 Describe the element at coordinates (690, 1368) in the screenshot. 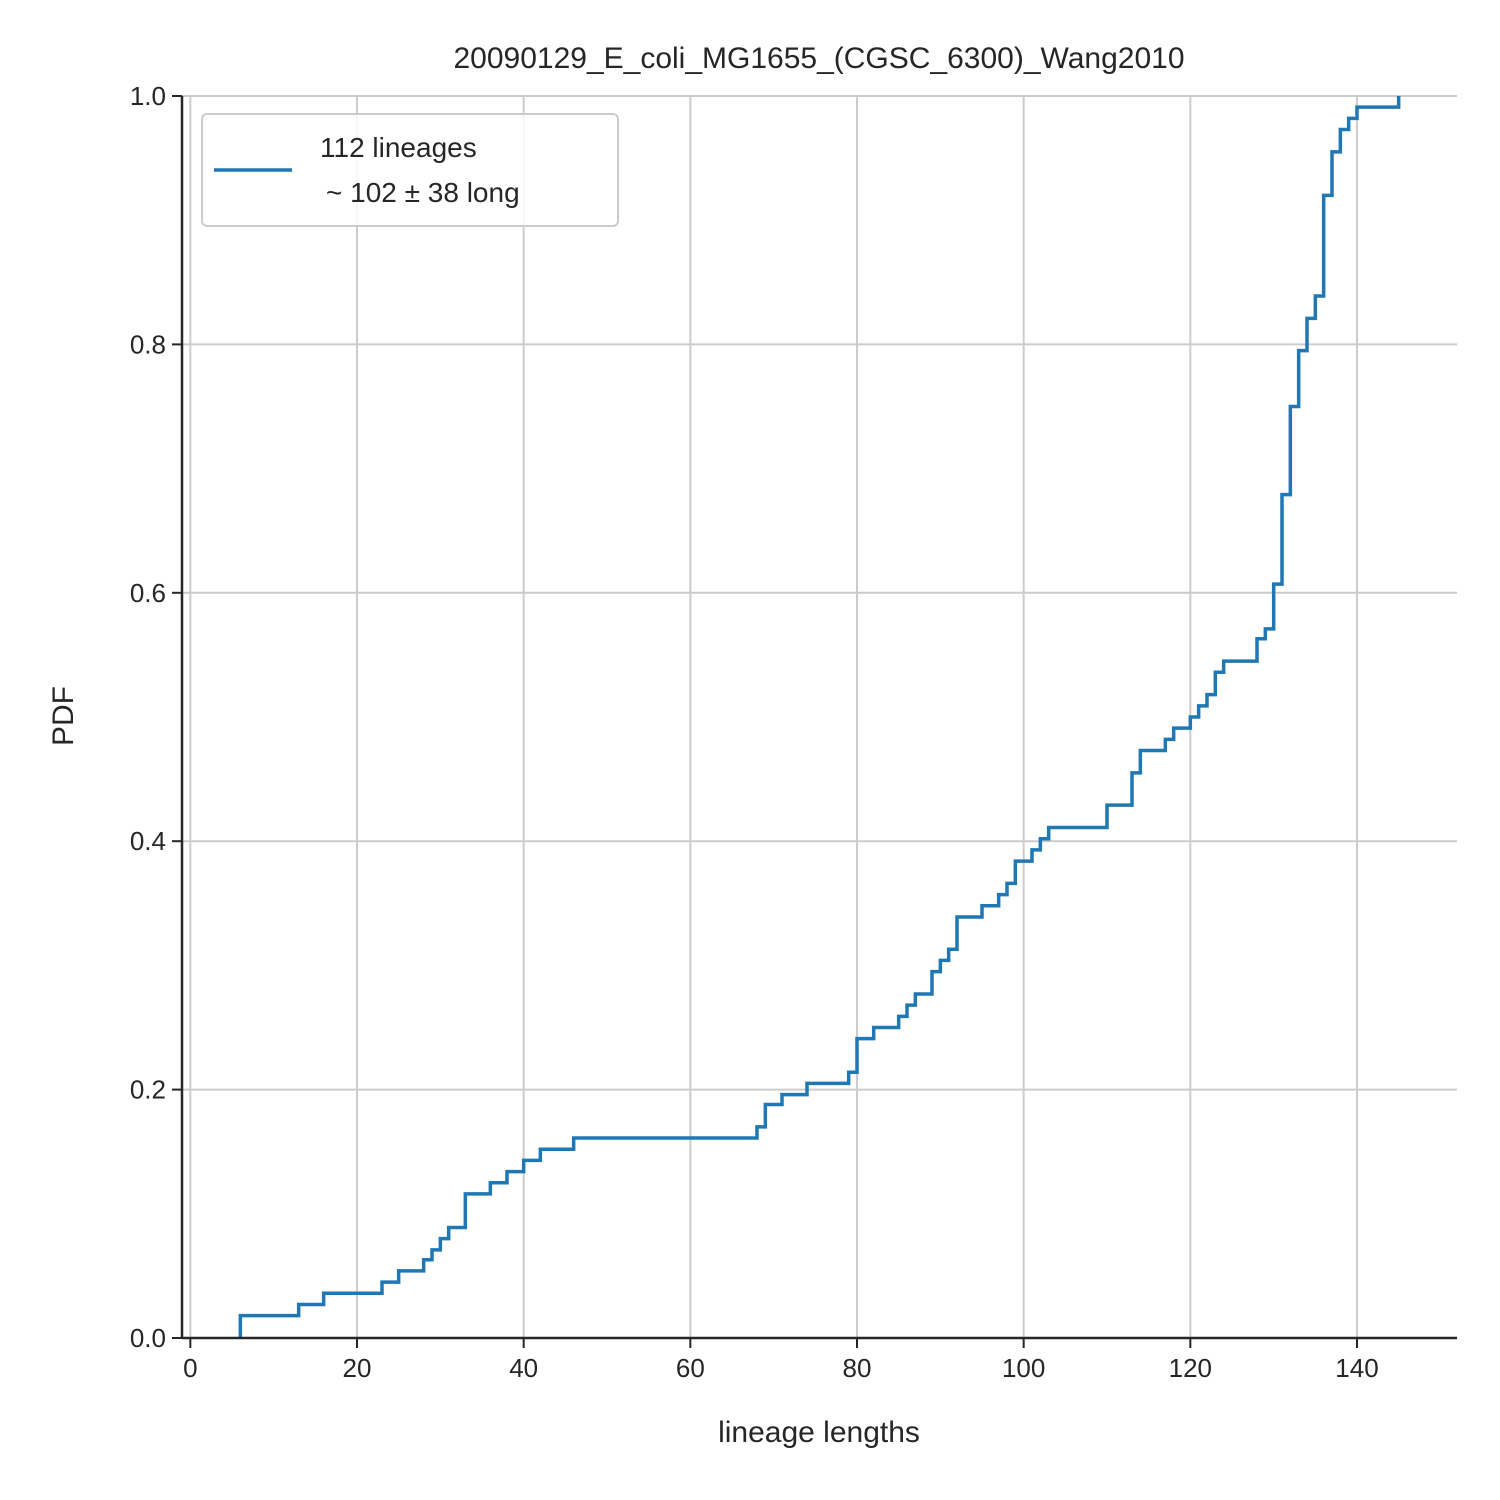

I see `x-tick-label: 60` at that location.